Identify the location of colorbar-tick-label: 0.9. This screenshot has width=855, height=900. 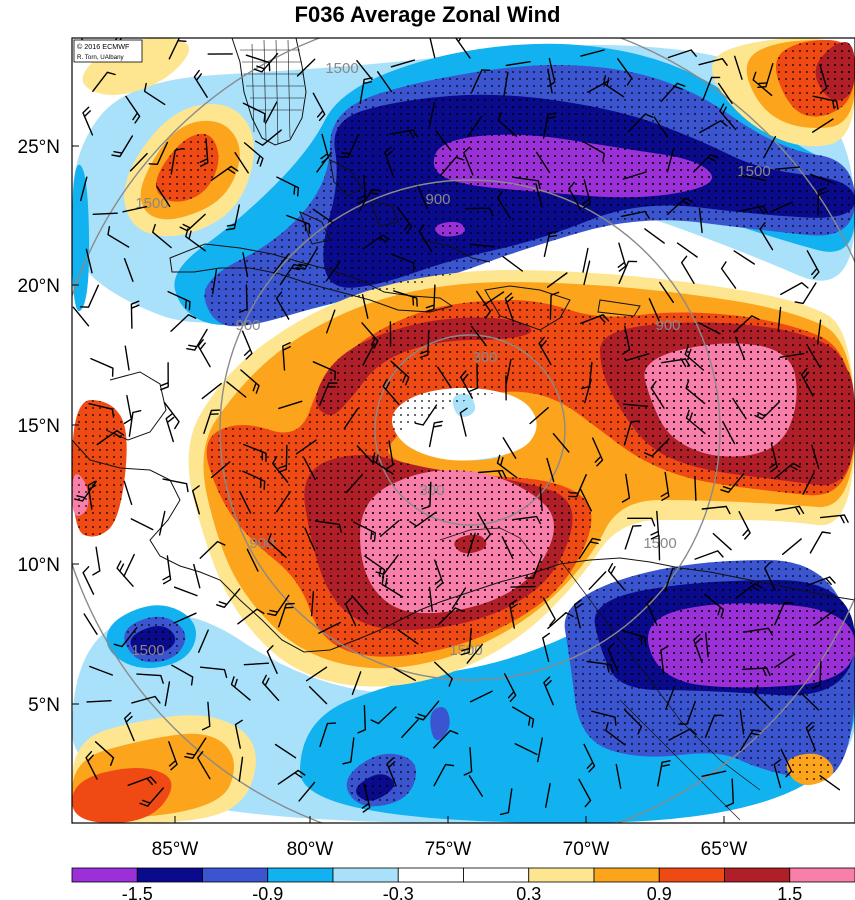
(659, 892).